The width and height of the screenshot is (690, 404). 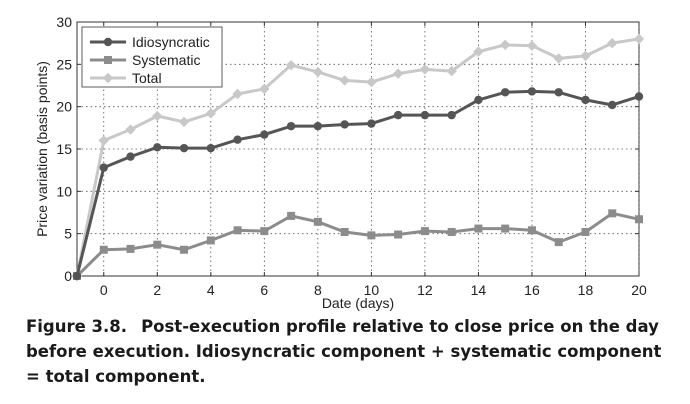 I want to click on y-tick-label: 30, so click(x=64, y=22).